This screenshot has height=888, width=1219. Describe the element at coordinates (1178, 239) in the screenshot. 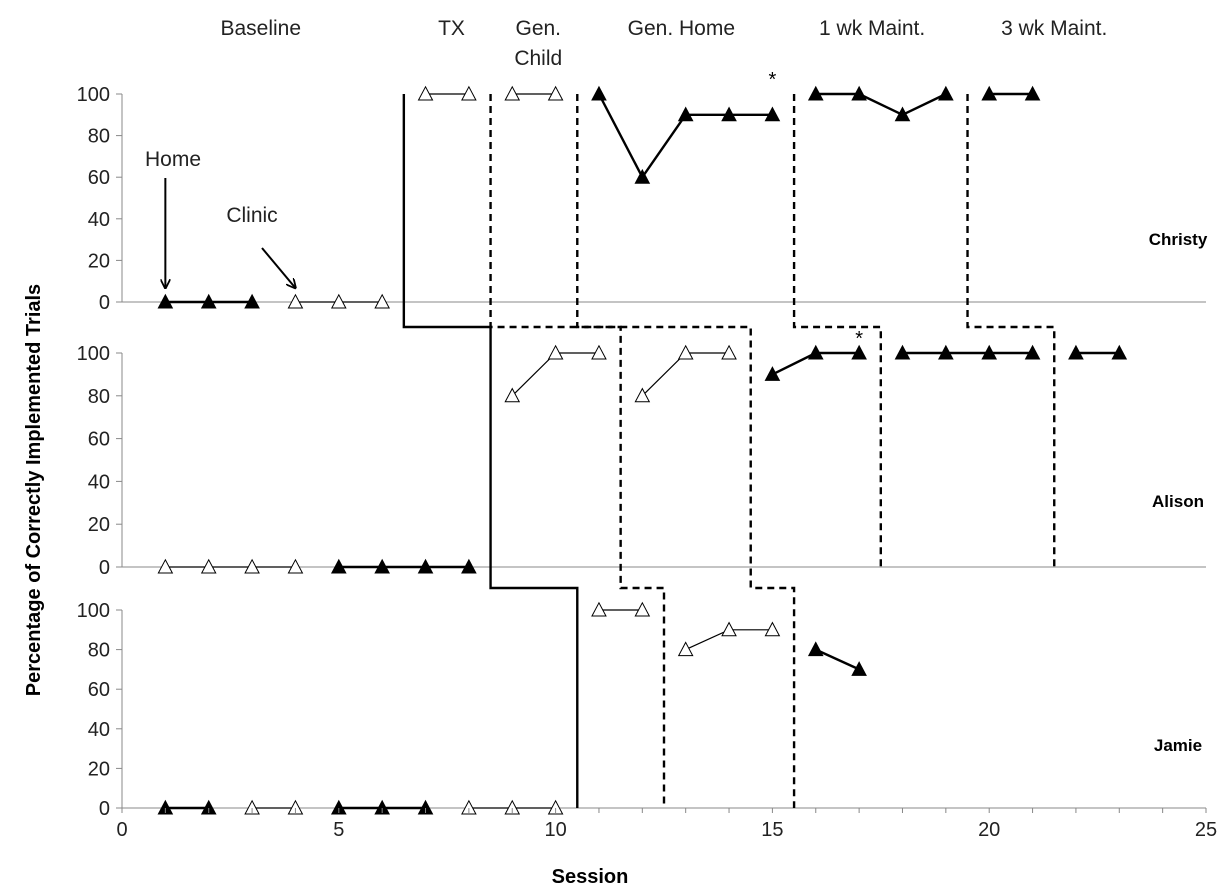

I see `panel-name-christy: Christy` at that location.